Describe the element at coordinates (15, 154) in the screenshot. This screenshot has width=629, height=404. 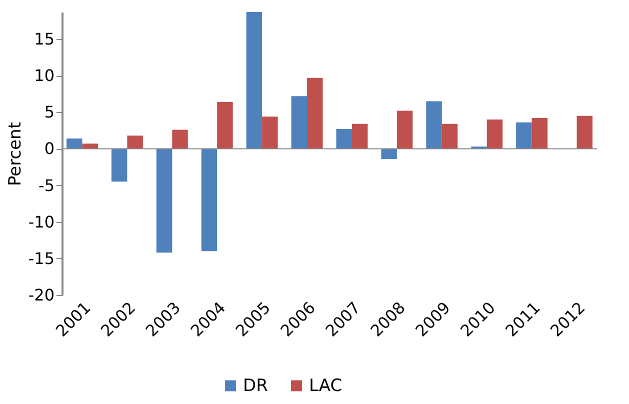
I see `y-axis-title: Percent` at that location.